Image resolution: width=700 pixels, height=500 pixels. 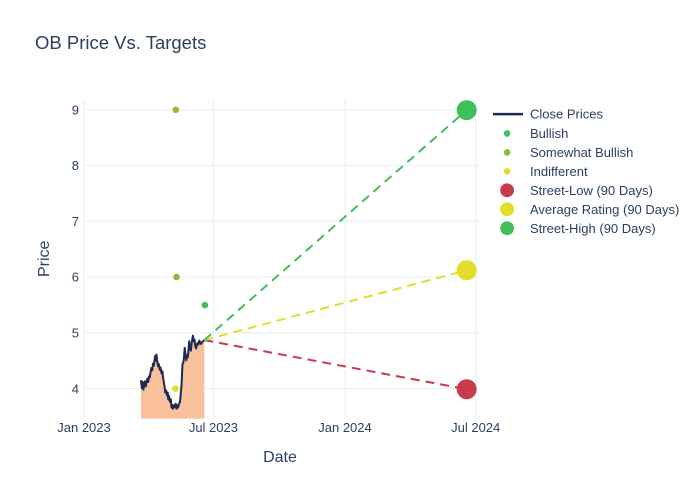 I want to click on svg-text: Date, so click(x=280, y=457).